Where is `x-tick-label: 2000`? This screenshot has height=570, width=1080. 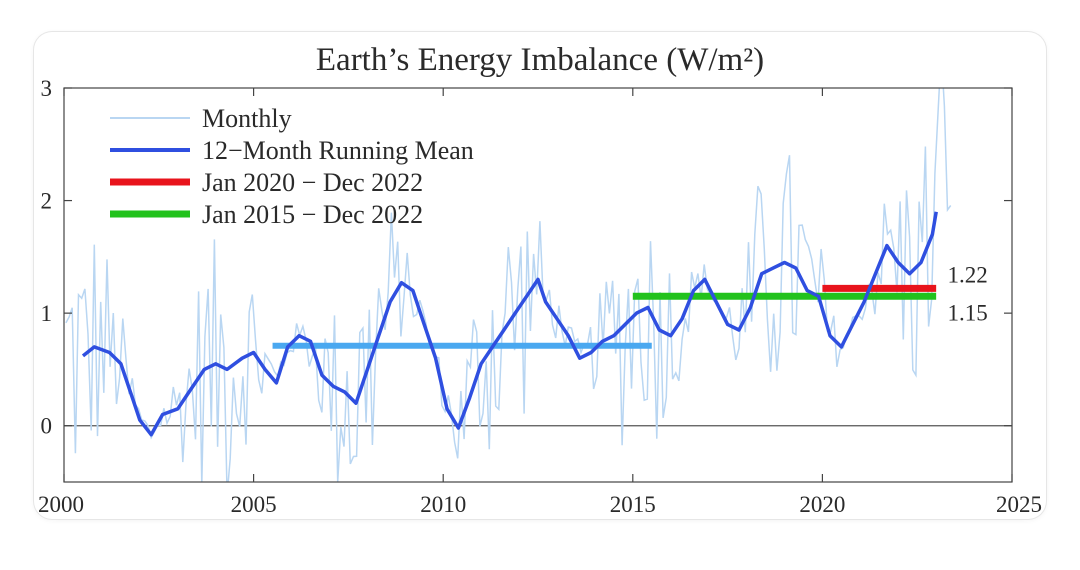 x-tick-label: 2000 is located at coordinates (61, 504).